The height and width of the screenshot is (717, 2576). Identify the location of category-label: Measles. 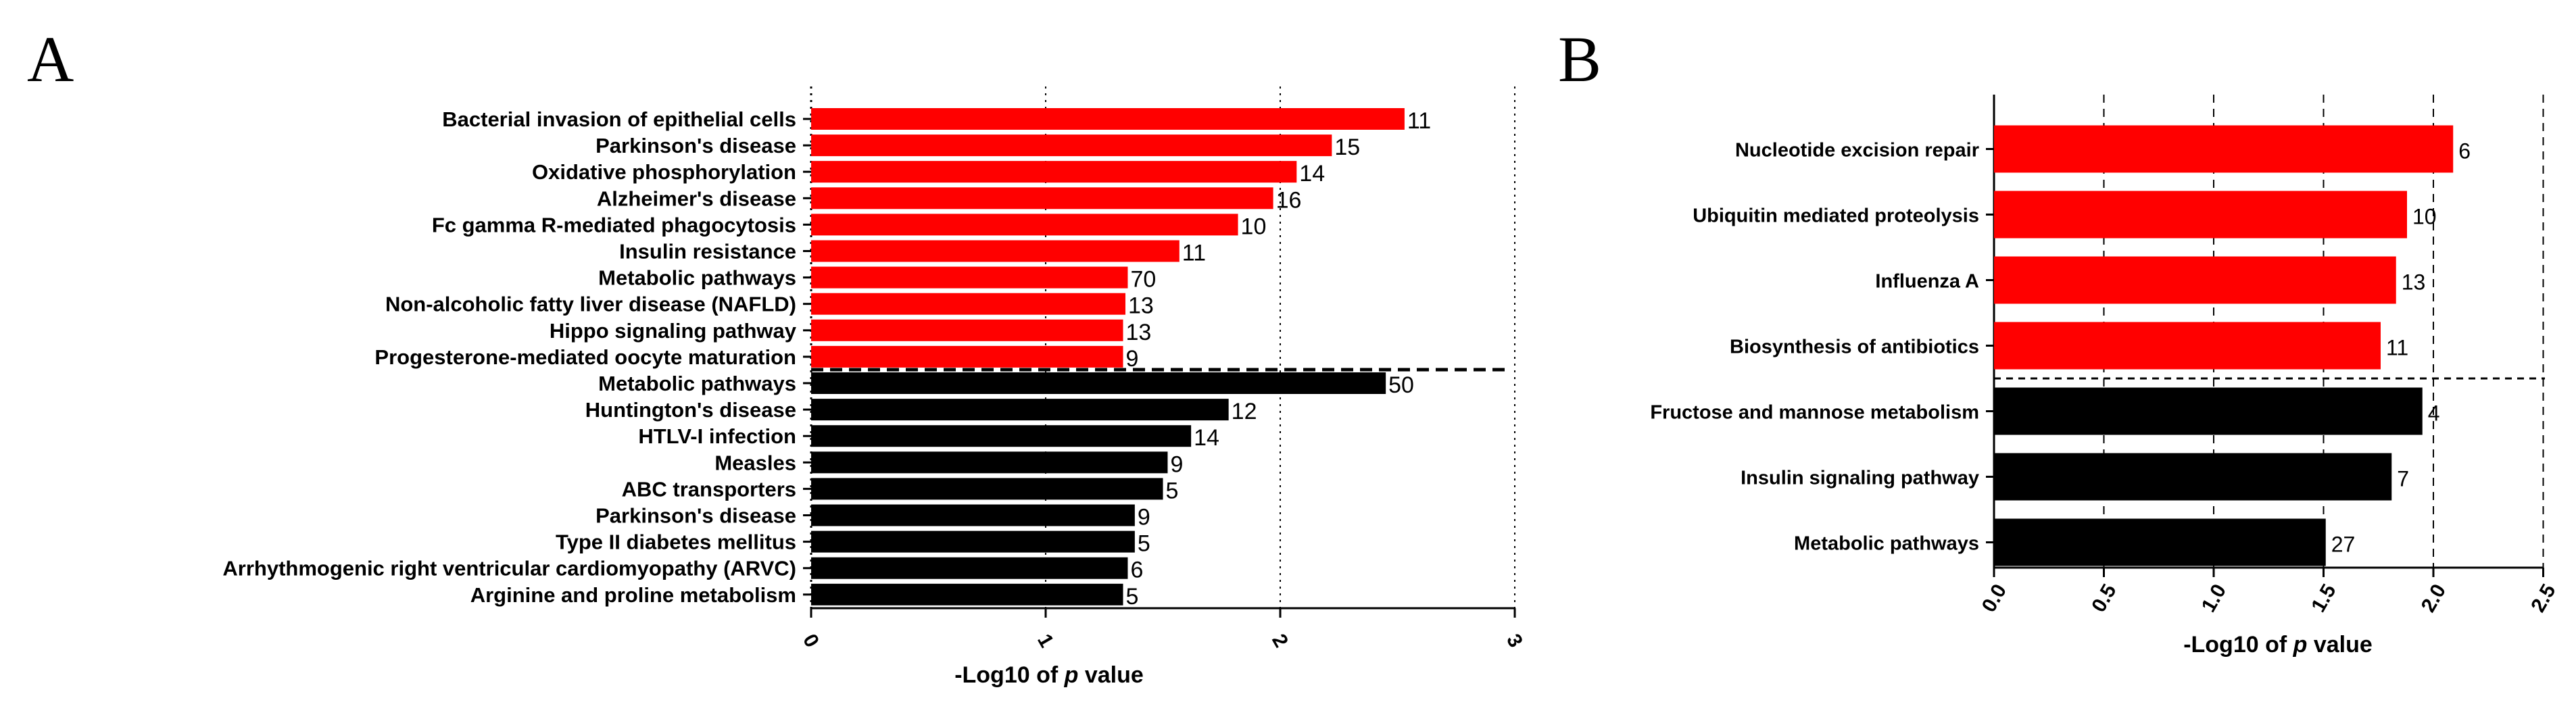
(755, 462).